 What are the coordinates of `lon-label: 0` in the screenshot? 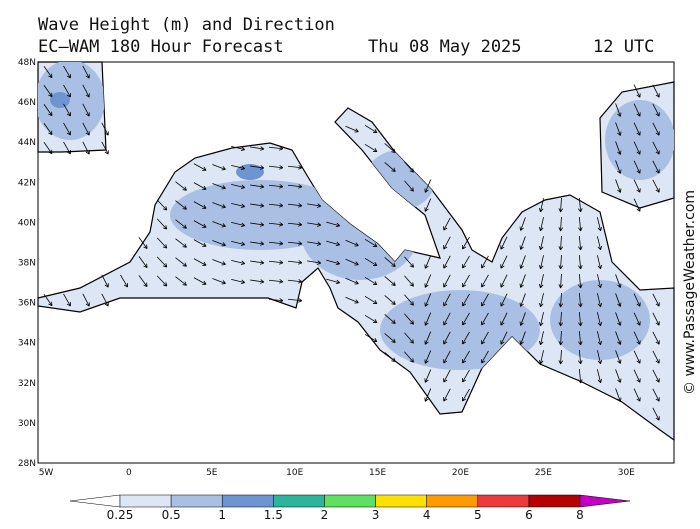 It's located at (129, 473).